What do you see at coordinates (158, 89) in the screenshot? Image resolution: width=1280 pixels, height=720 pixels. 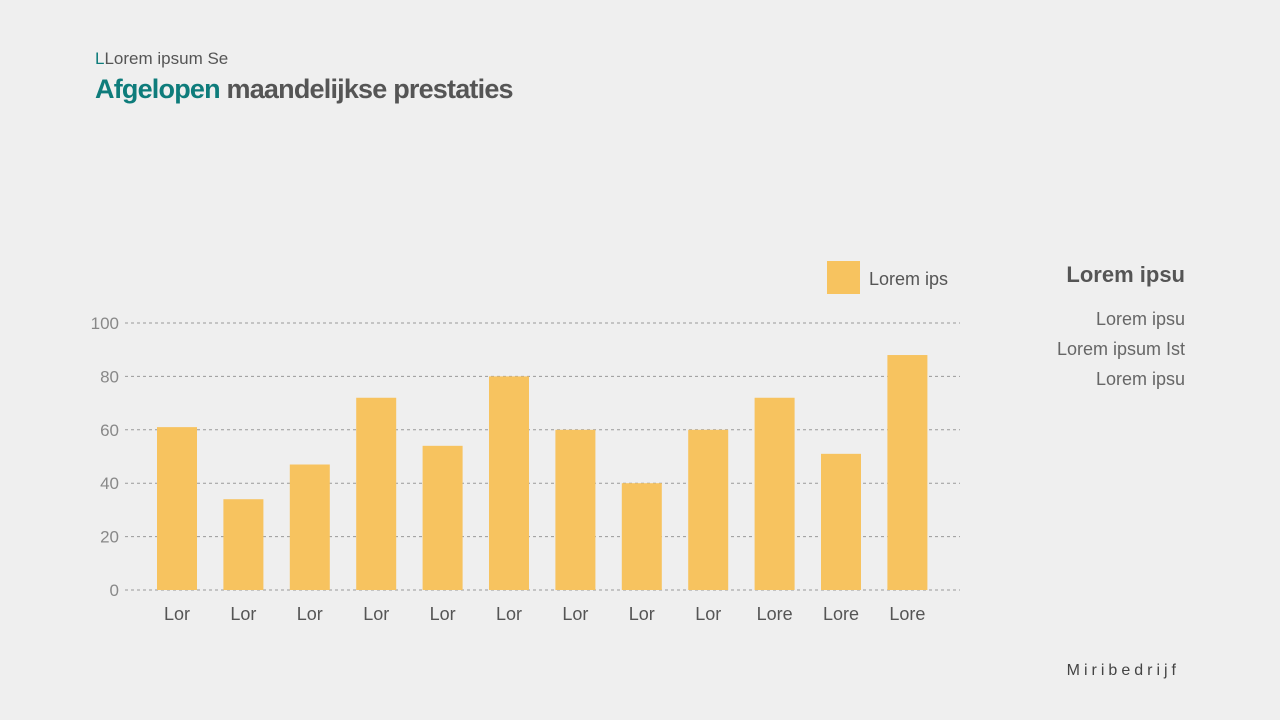 I see `title-accent: Afgelopen` at bounding box center [158, 89].